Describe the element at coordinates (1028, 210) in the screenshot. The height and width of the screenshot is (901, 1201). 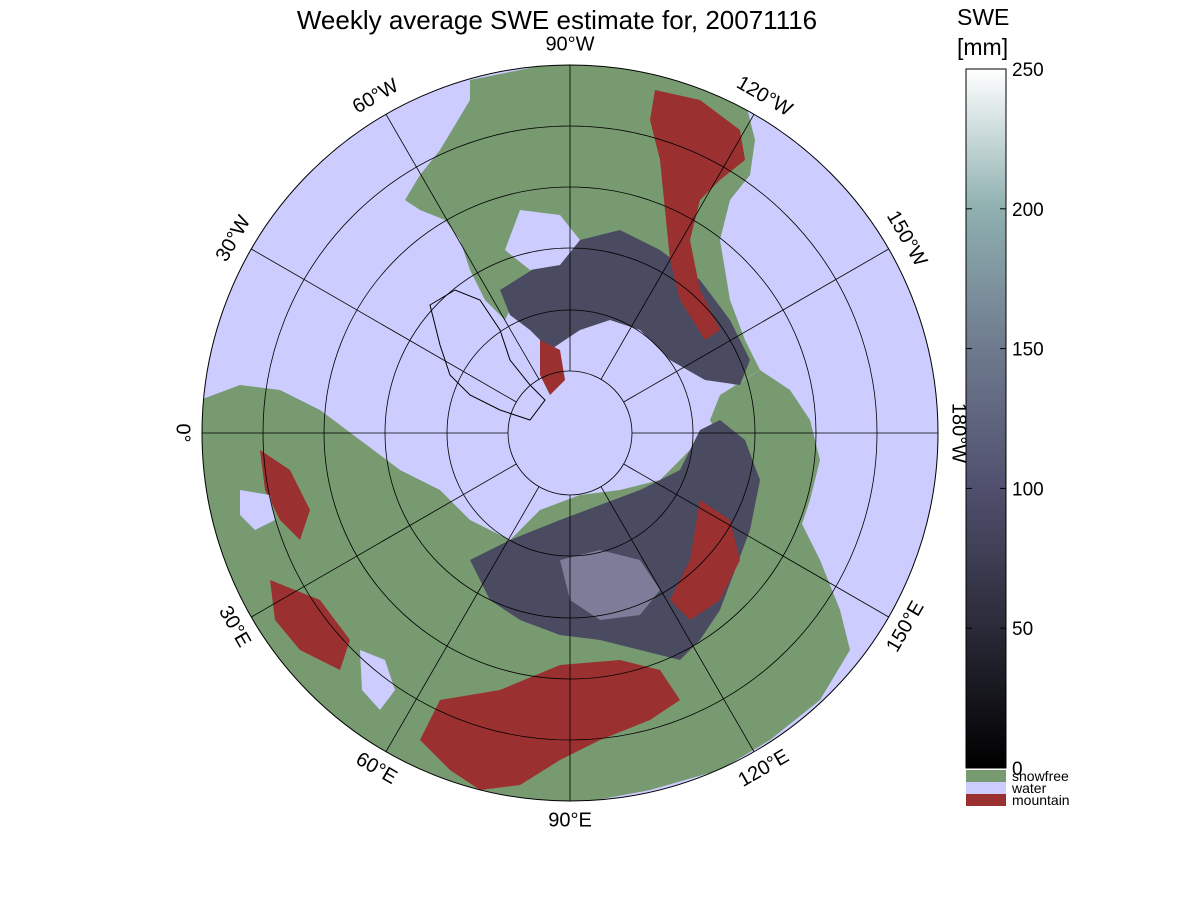
I see `colorbar-tick-label: 200` at that location.